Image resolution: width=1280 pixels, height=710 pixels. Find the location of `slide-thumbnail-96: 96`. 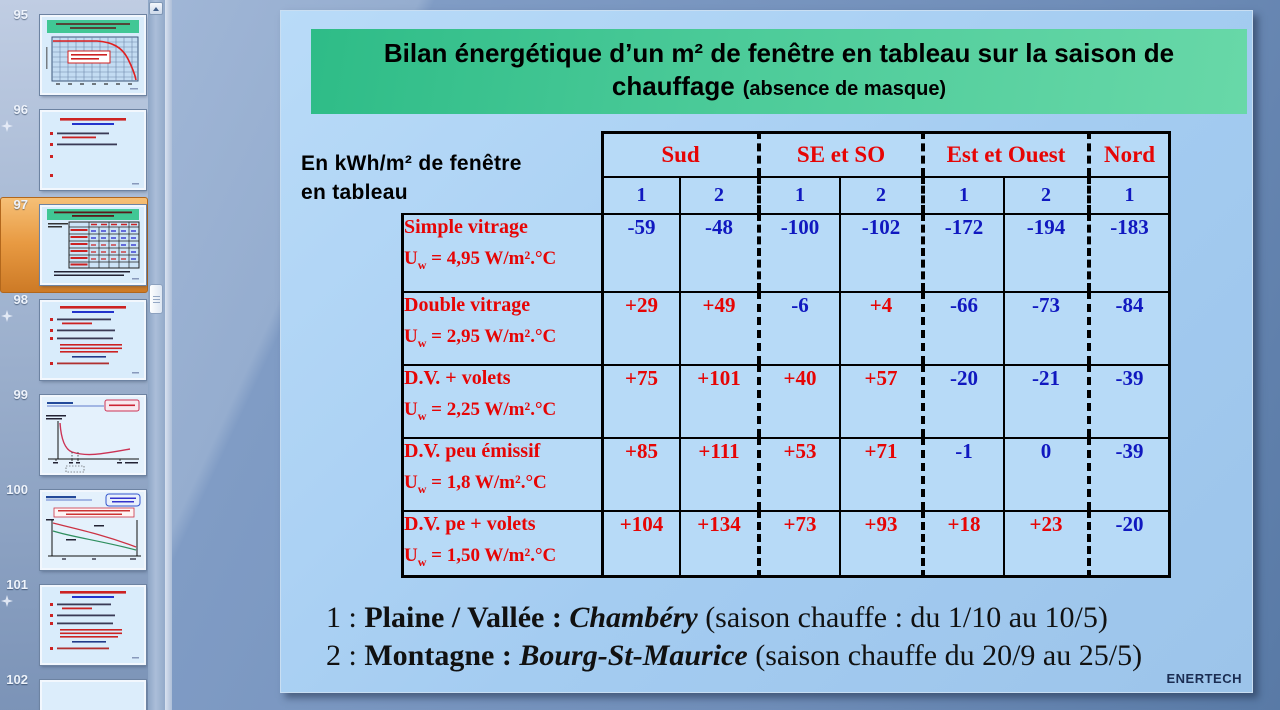

slide-thumbnail-96: 96 is located at coordinates (74, 150).